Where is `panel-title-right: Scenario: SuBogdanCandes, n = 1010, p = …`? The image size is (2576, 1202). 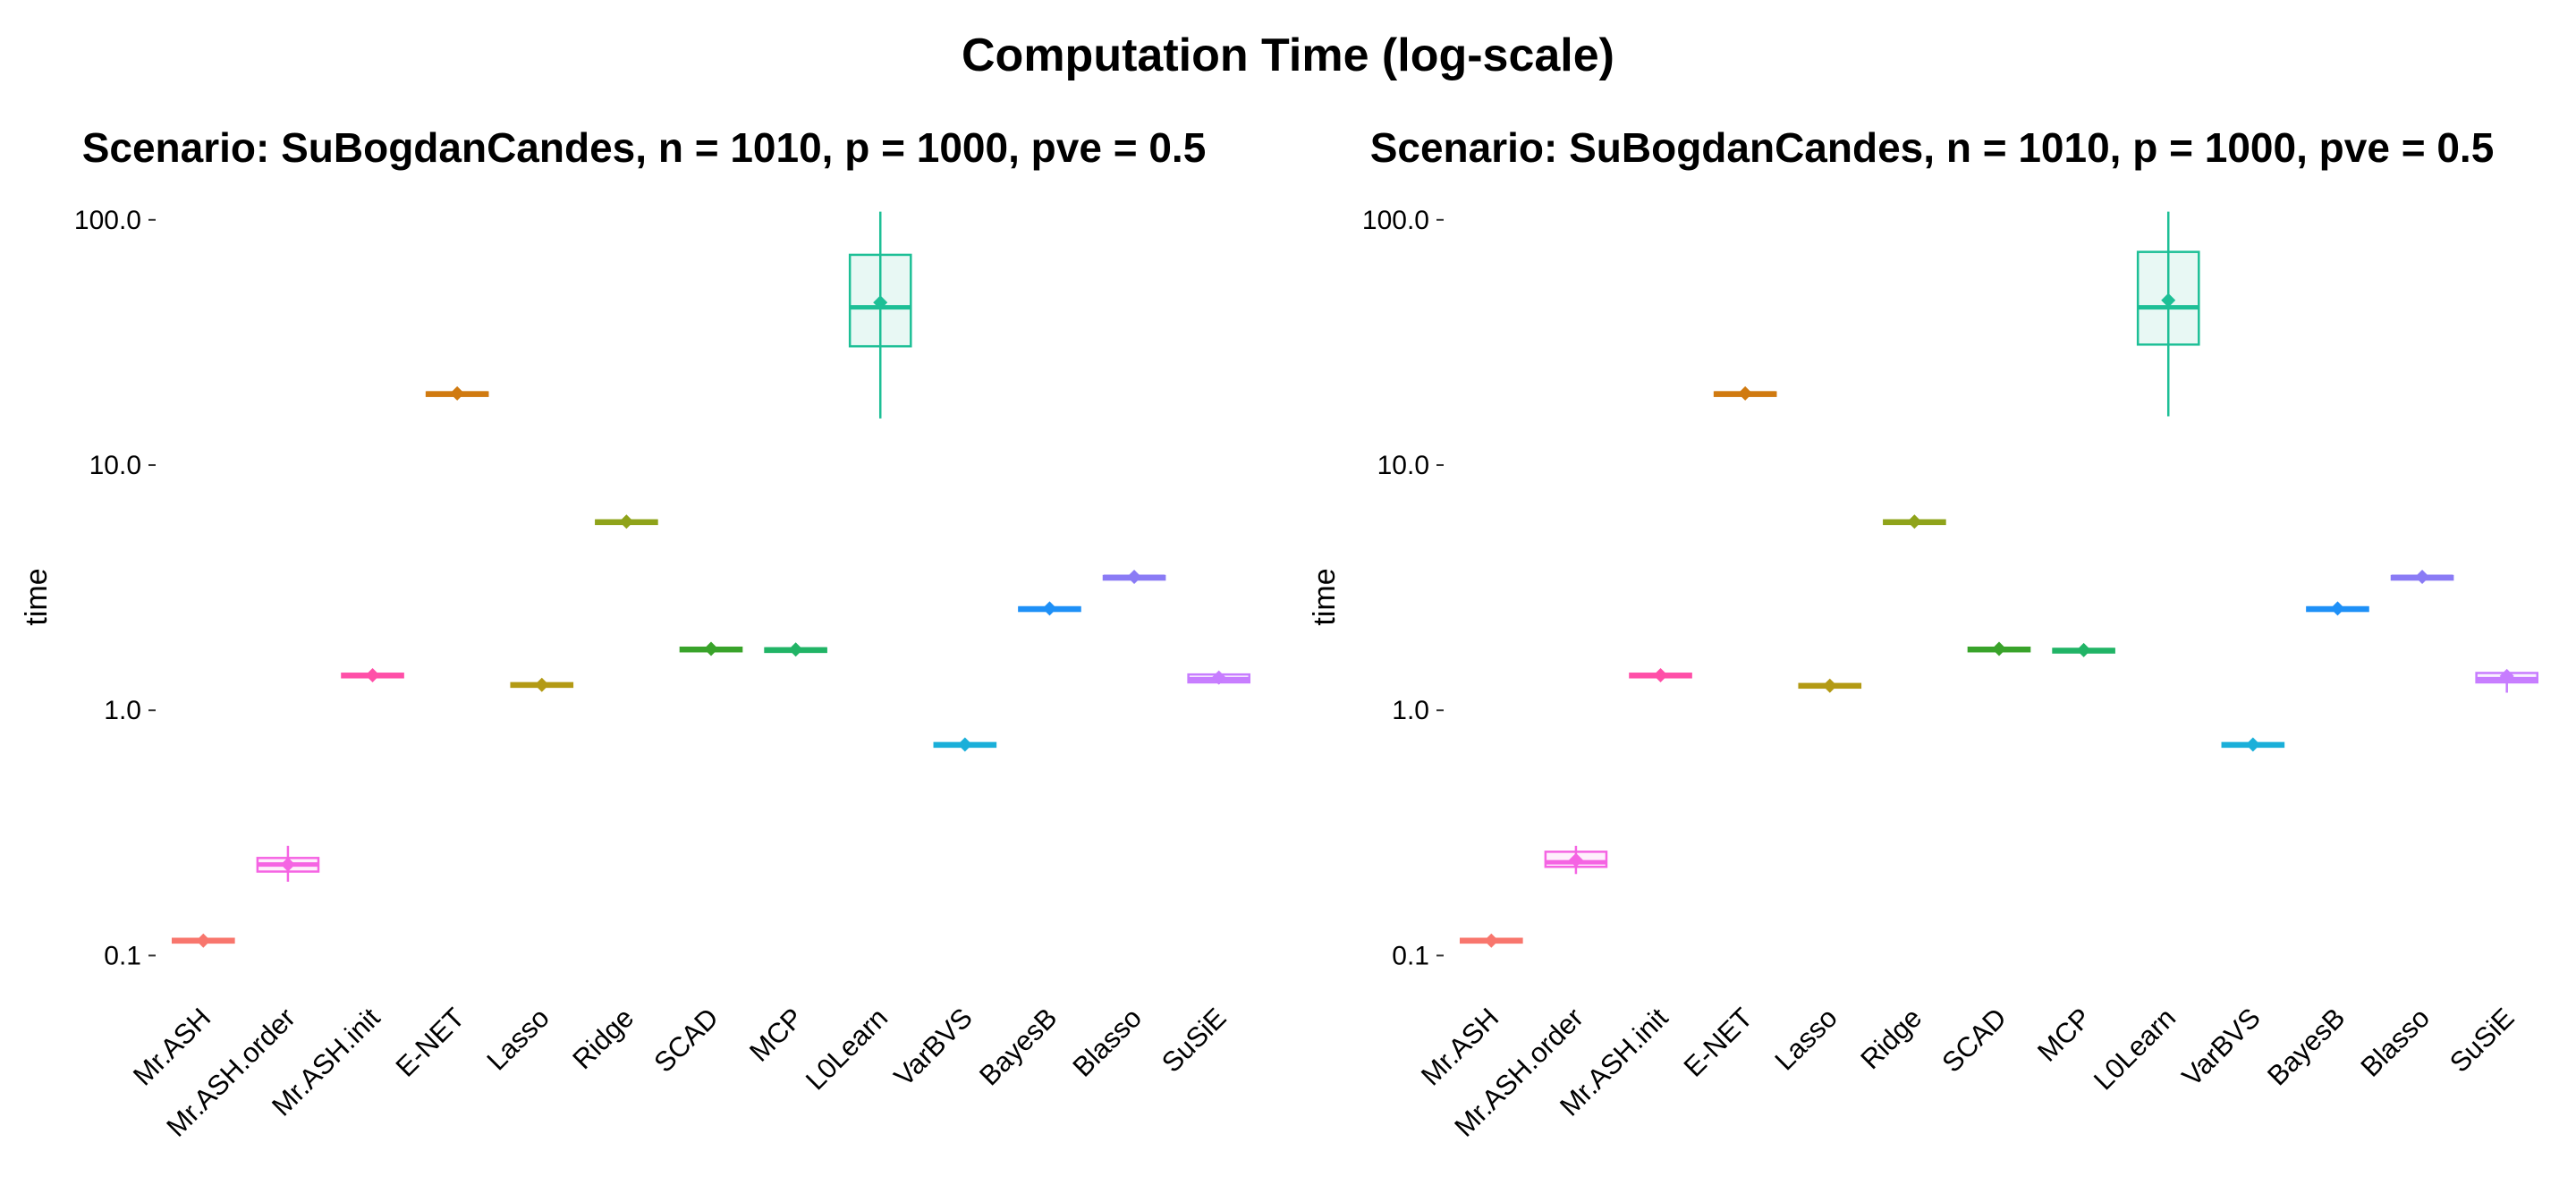
panel-title-right: Scenario: SuBogdanCandes, n = 1010, p = … is located at coordinates (1932, 147).